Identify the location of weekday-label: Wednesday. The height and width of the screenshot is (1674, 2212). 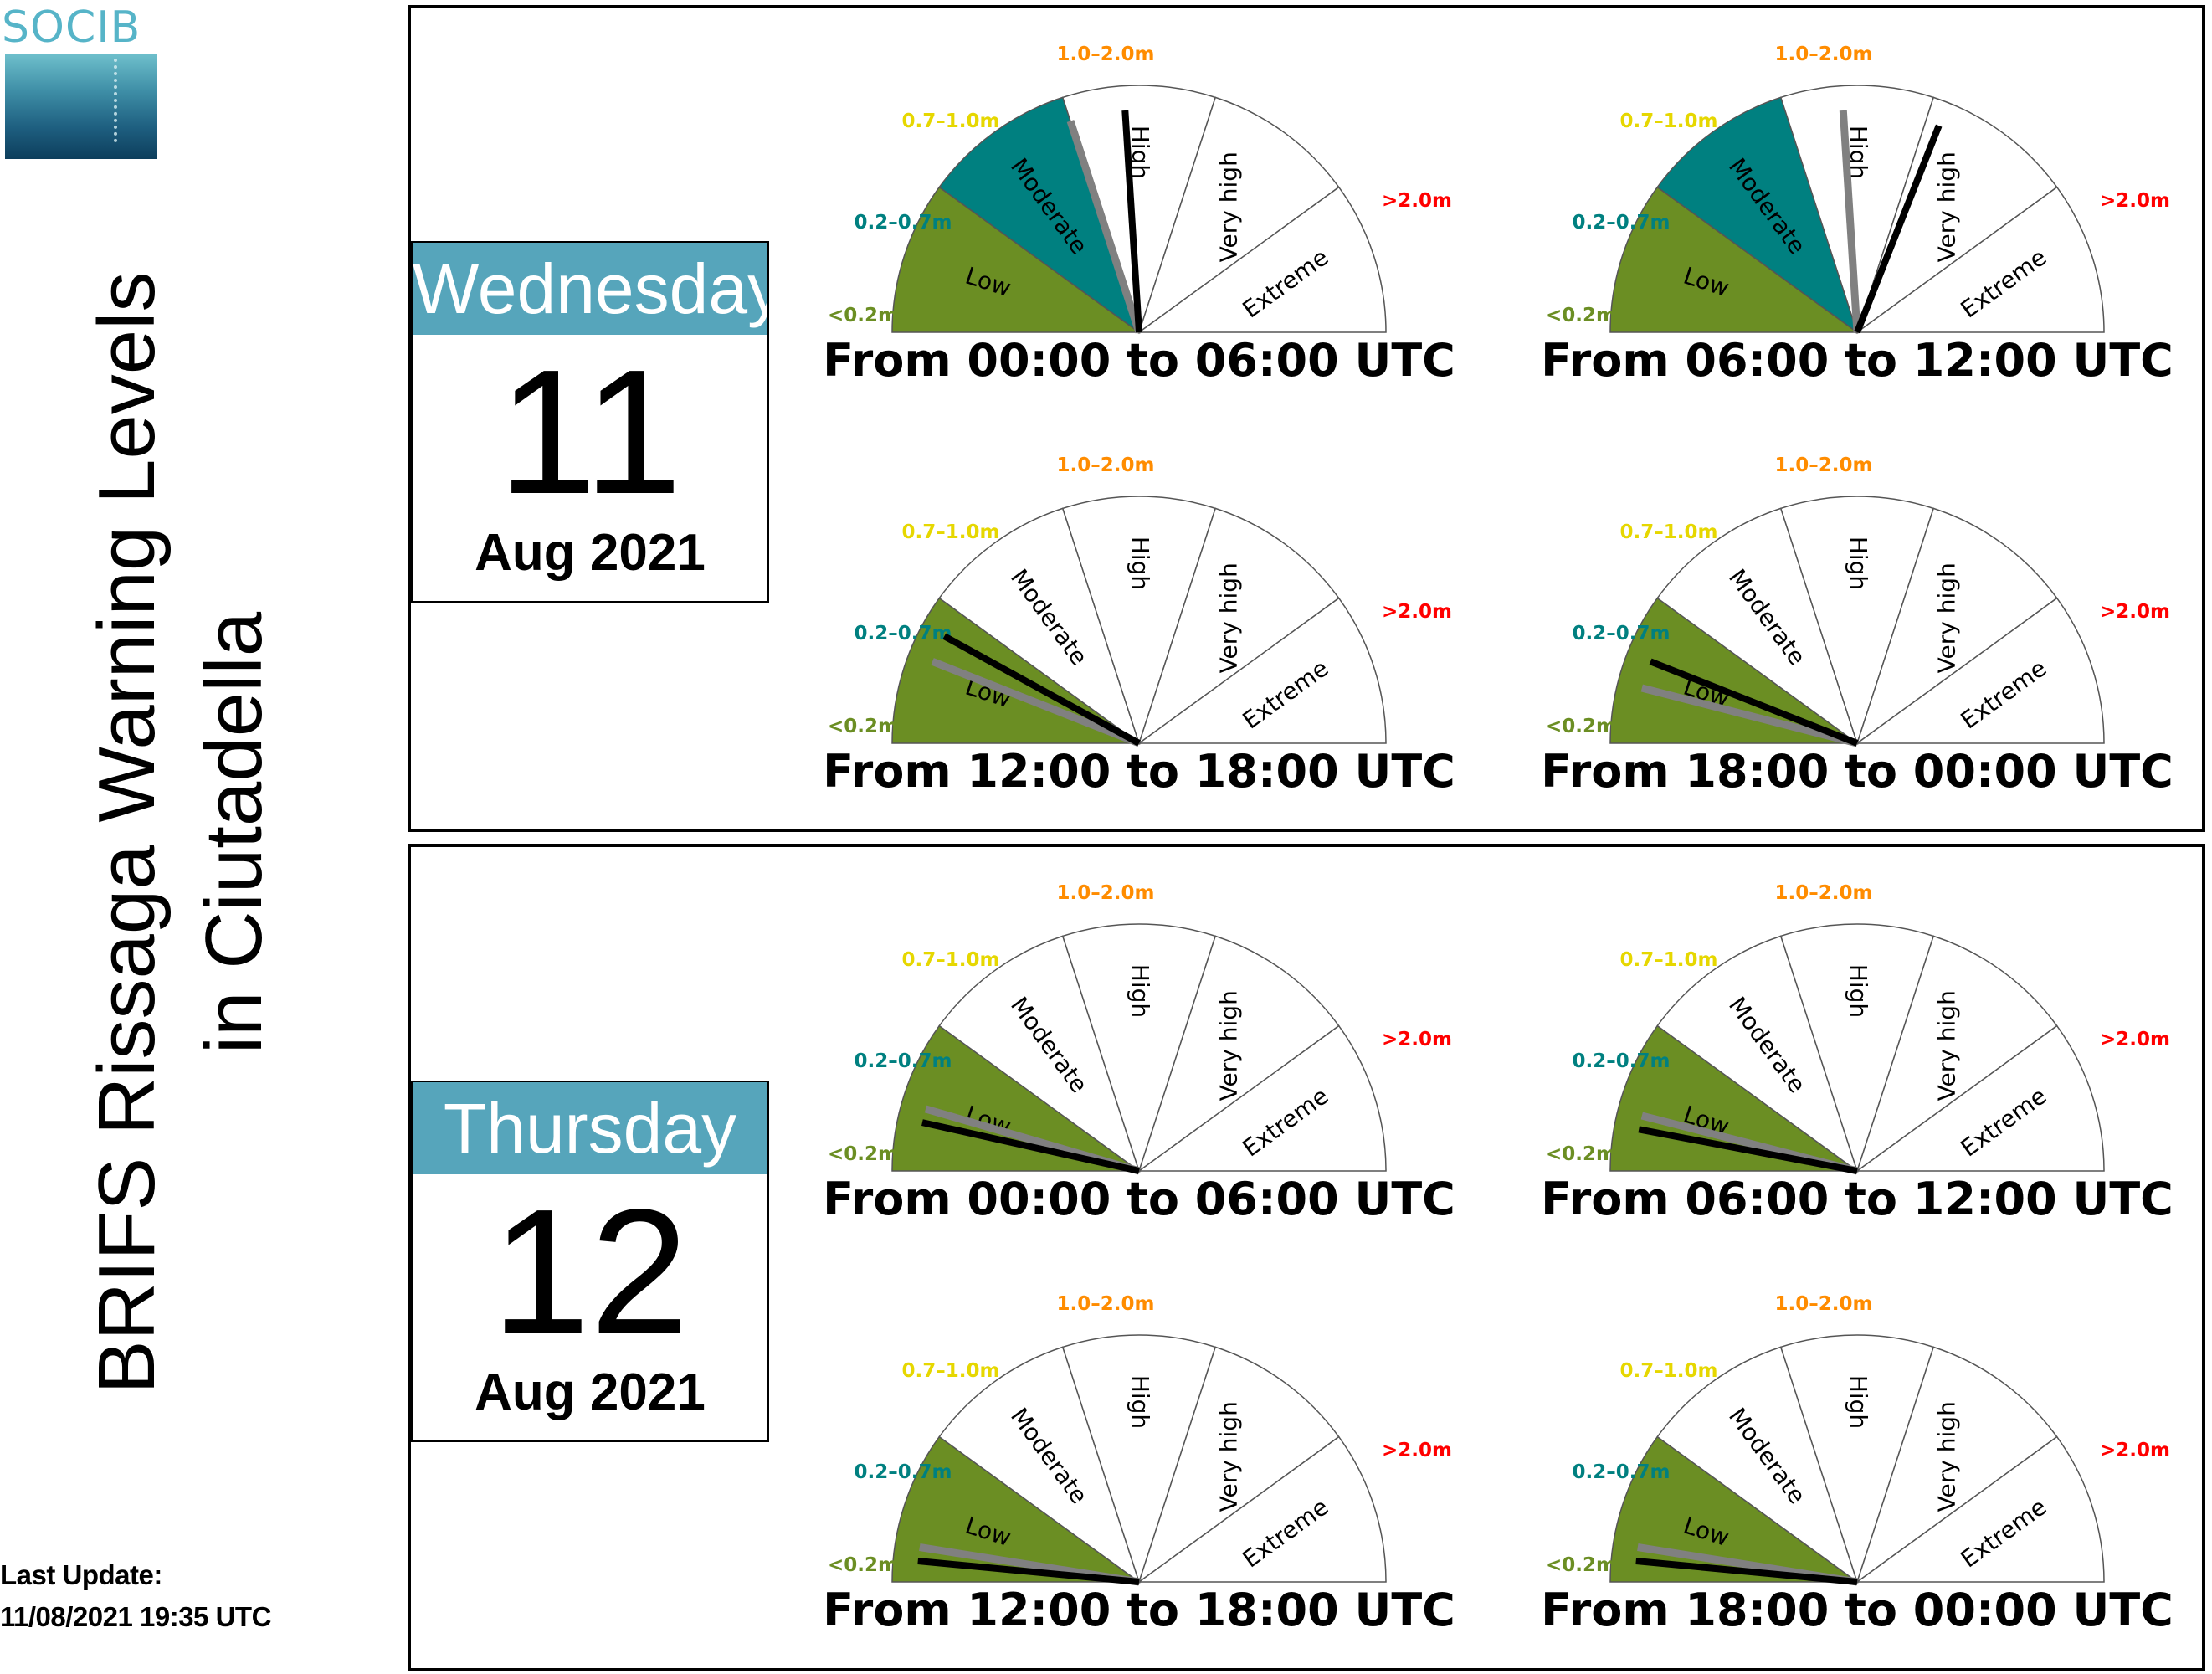
(590, 289).